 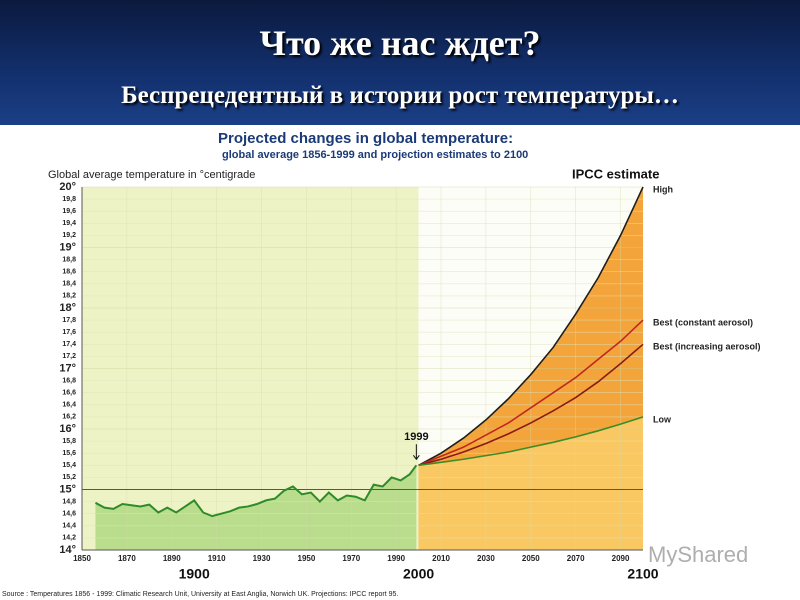 What do you see at coordinates (127, 558) in the screenshot?
I see `x-tick-label: 1870` at bounding box center [127, 558].